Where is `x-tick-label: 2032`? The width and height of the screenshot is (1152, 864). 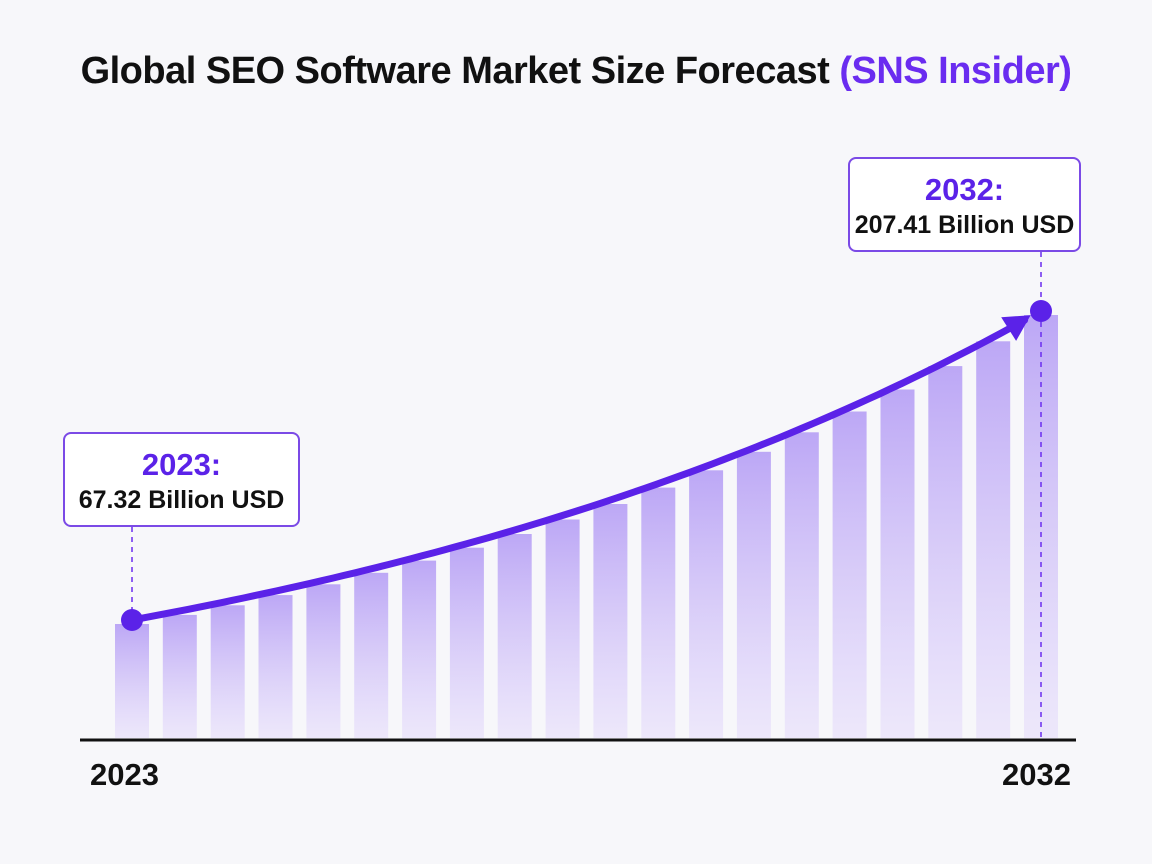 x-tick-label: 2032 is located at coordinates (1036, 774).